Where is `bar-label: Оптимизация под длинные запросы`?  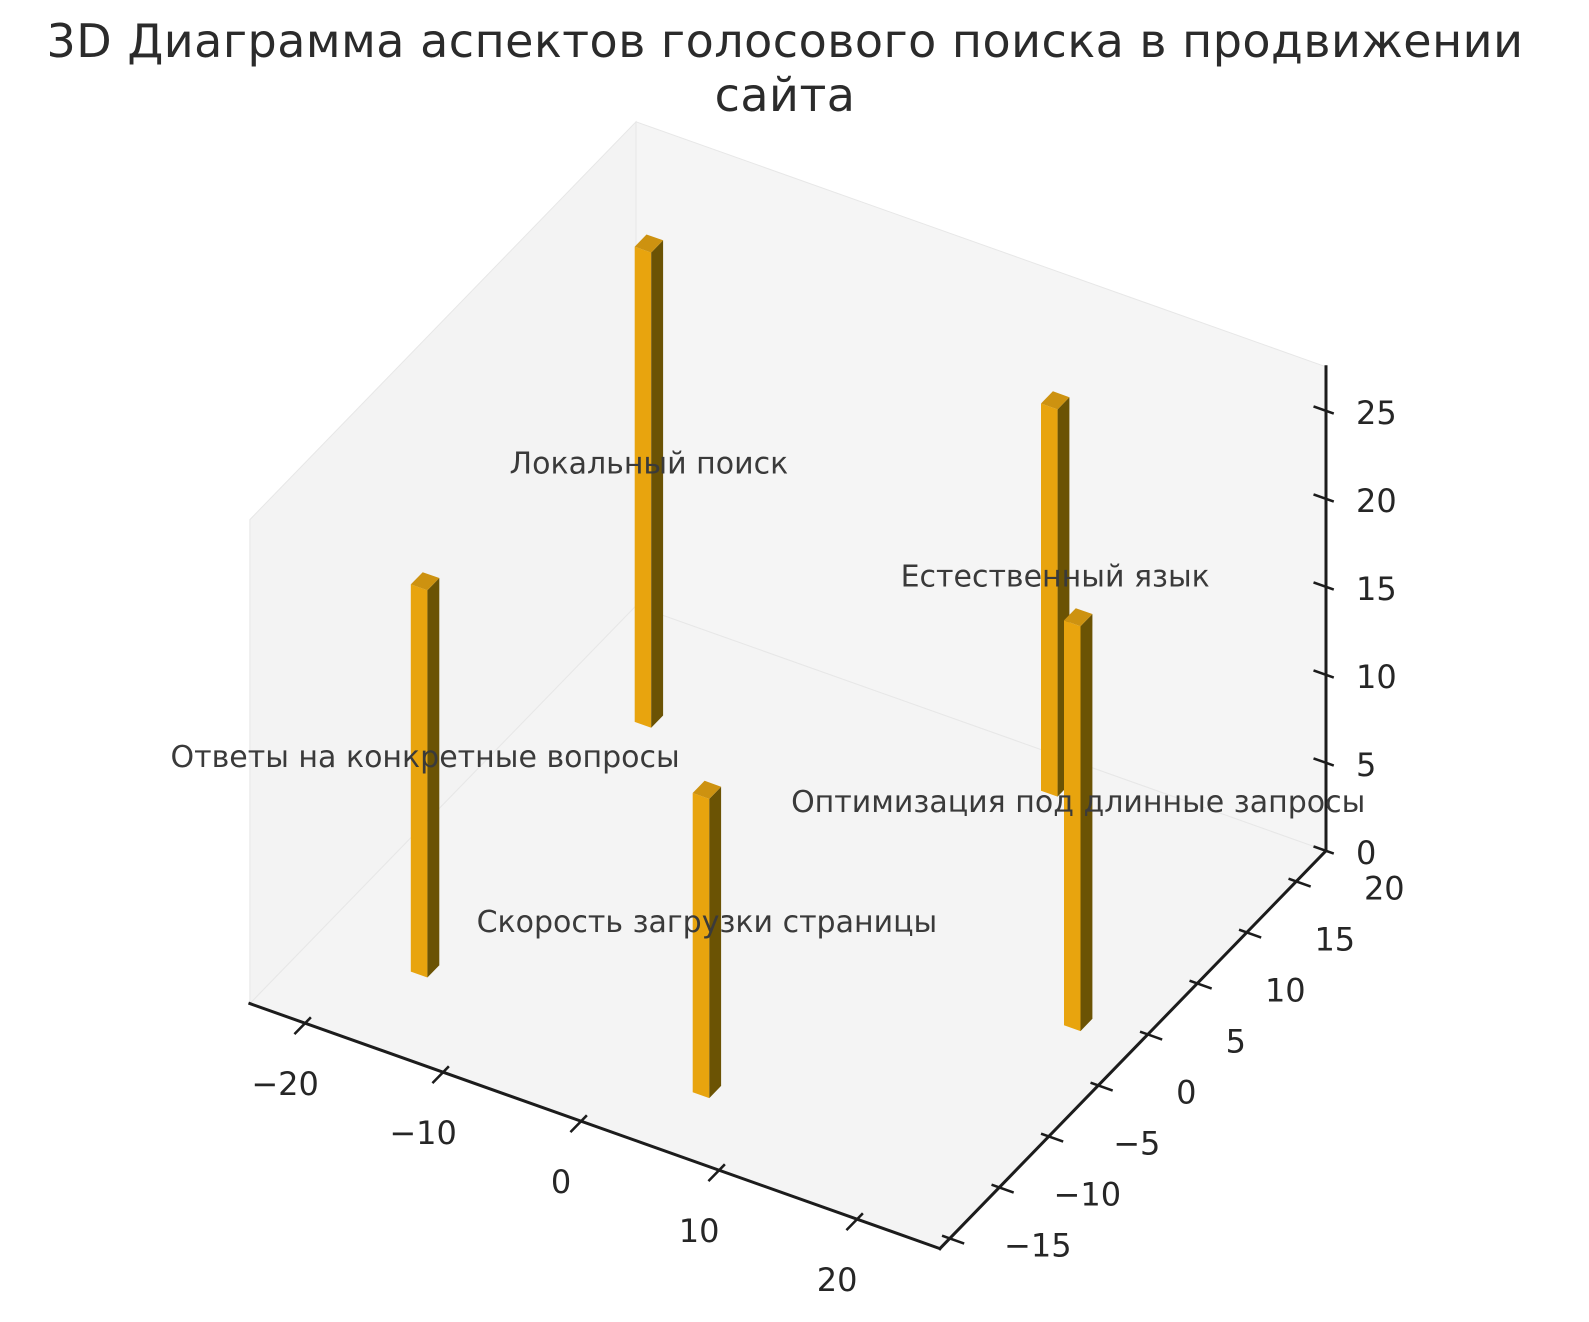
bar-label: Оптимизация под длинные запросы is located at coordinates (1078, 802).